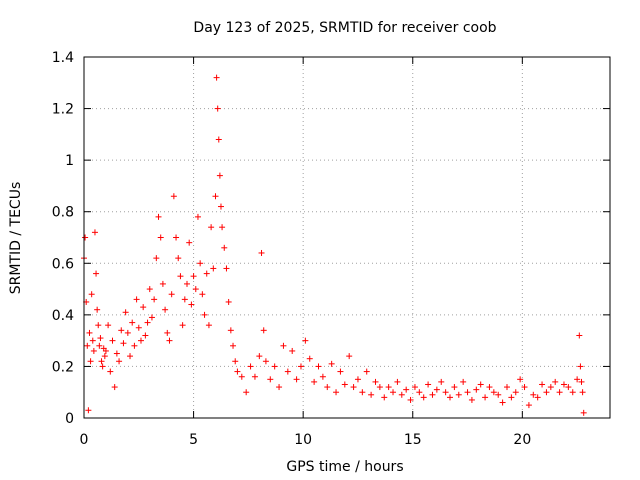  What do you see at coordinates (303, 440) in the screenshot?
I see `x-tick-label: 10` at bounding box center [303, 440].